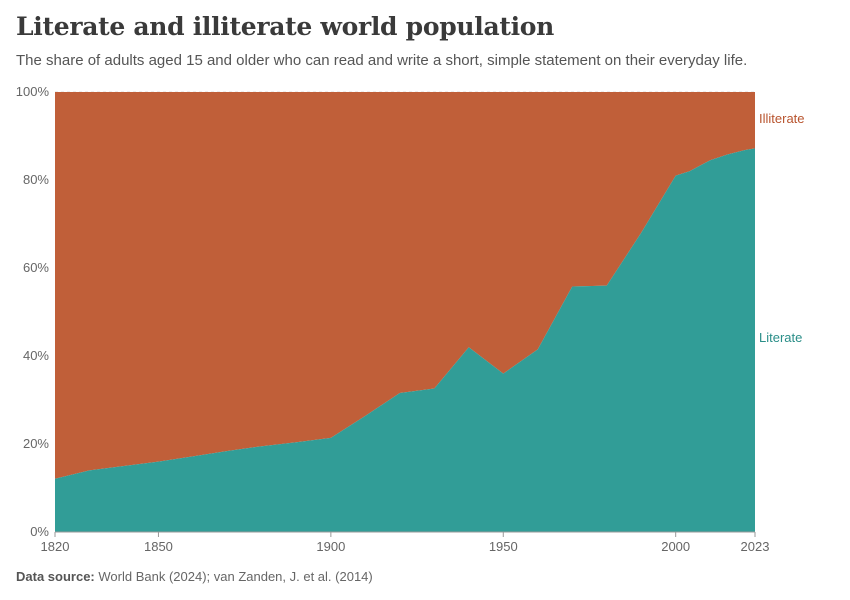 This screenshot has width=850, height=600. Describe the element at coordinates (158, 546) in the screenshot. I see `x-tick-label: 1850` at that location.